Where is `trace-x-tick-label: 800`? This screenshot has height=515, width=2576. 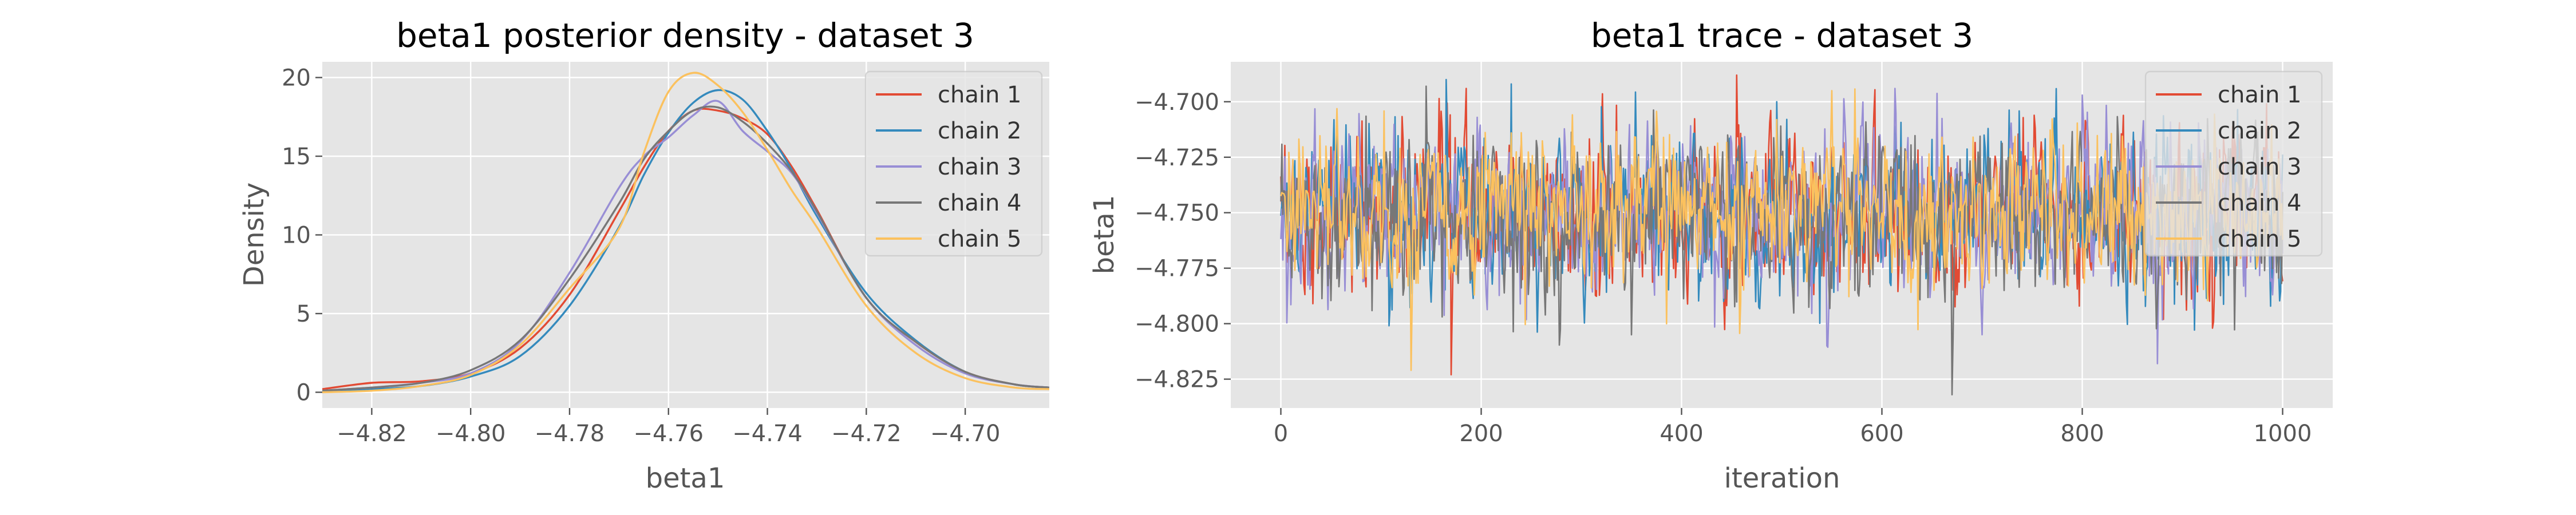 trace-x-tick-label: 800 is located at coordinates (2082, 434).